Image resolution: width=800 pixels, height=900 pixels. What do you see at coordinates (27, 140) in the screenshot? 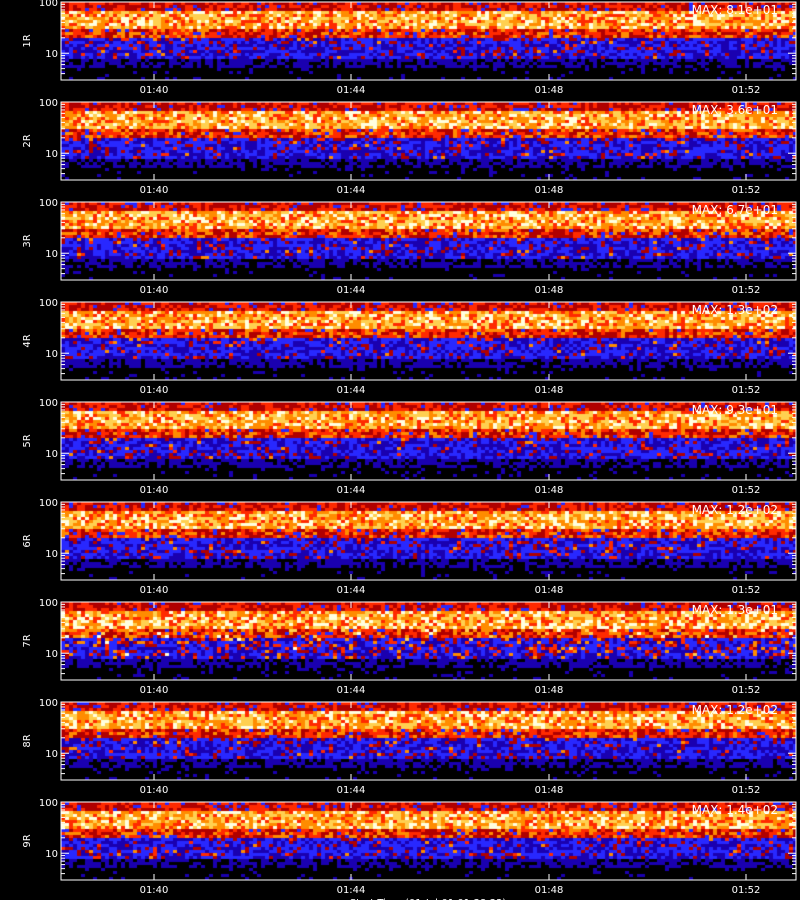
I see `panel-label: 2R` at bounding box center [27, 140].